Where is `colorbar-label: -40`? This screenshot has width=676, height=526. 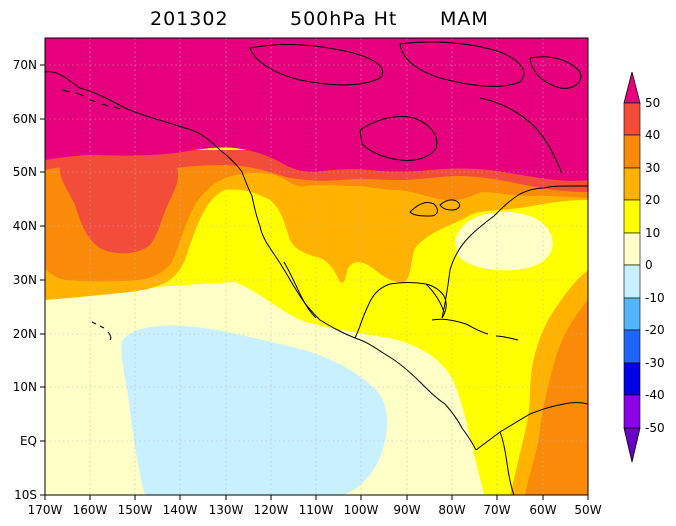 colorbar-label: -40 is located at coordinates (655, 395).